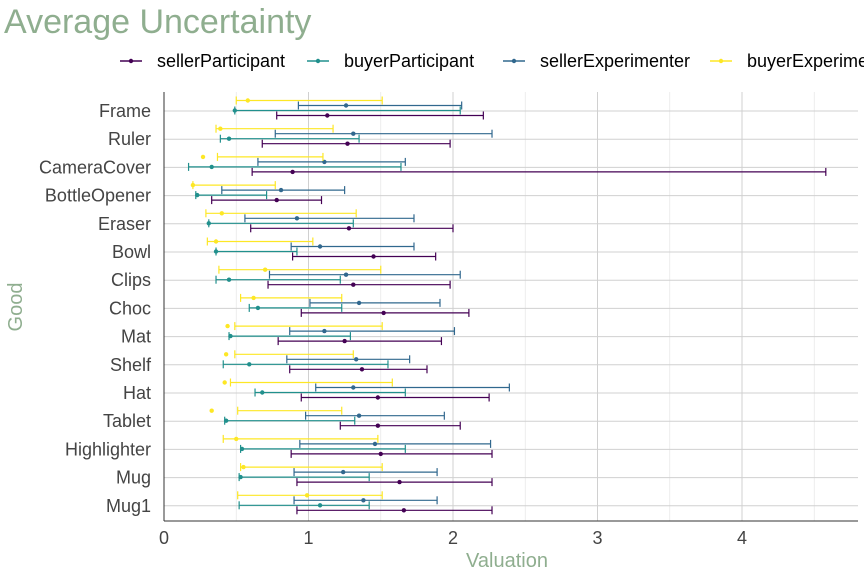 The height and width of the screenshot is (576, 864). What do you see at coordinates (164, 538) in the screenshot?
I see `x-tick-label: 0` at bounding box center [164, 538].